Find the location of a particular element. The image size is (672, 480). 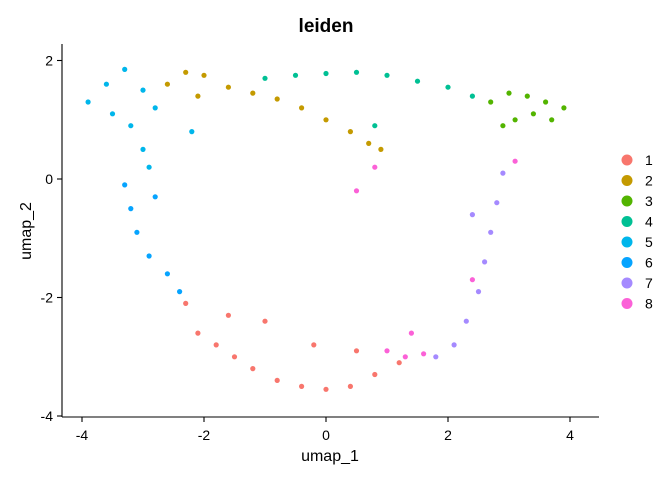

chart-title: leiden is located at coordinates (326, 26).